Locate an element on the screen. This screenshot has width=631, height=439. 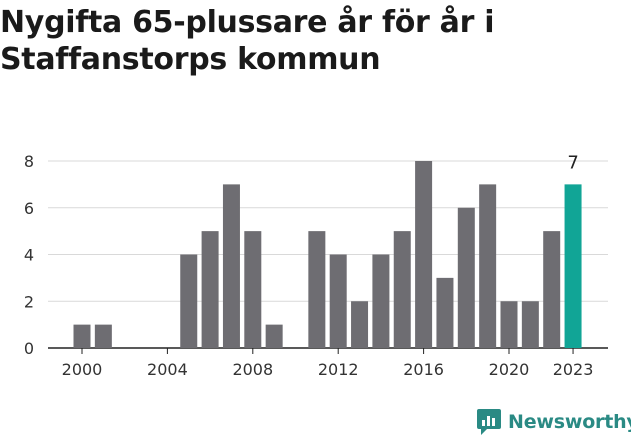
newsworthy-logo-icon is located at coordinates (489, 422).